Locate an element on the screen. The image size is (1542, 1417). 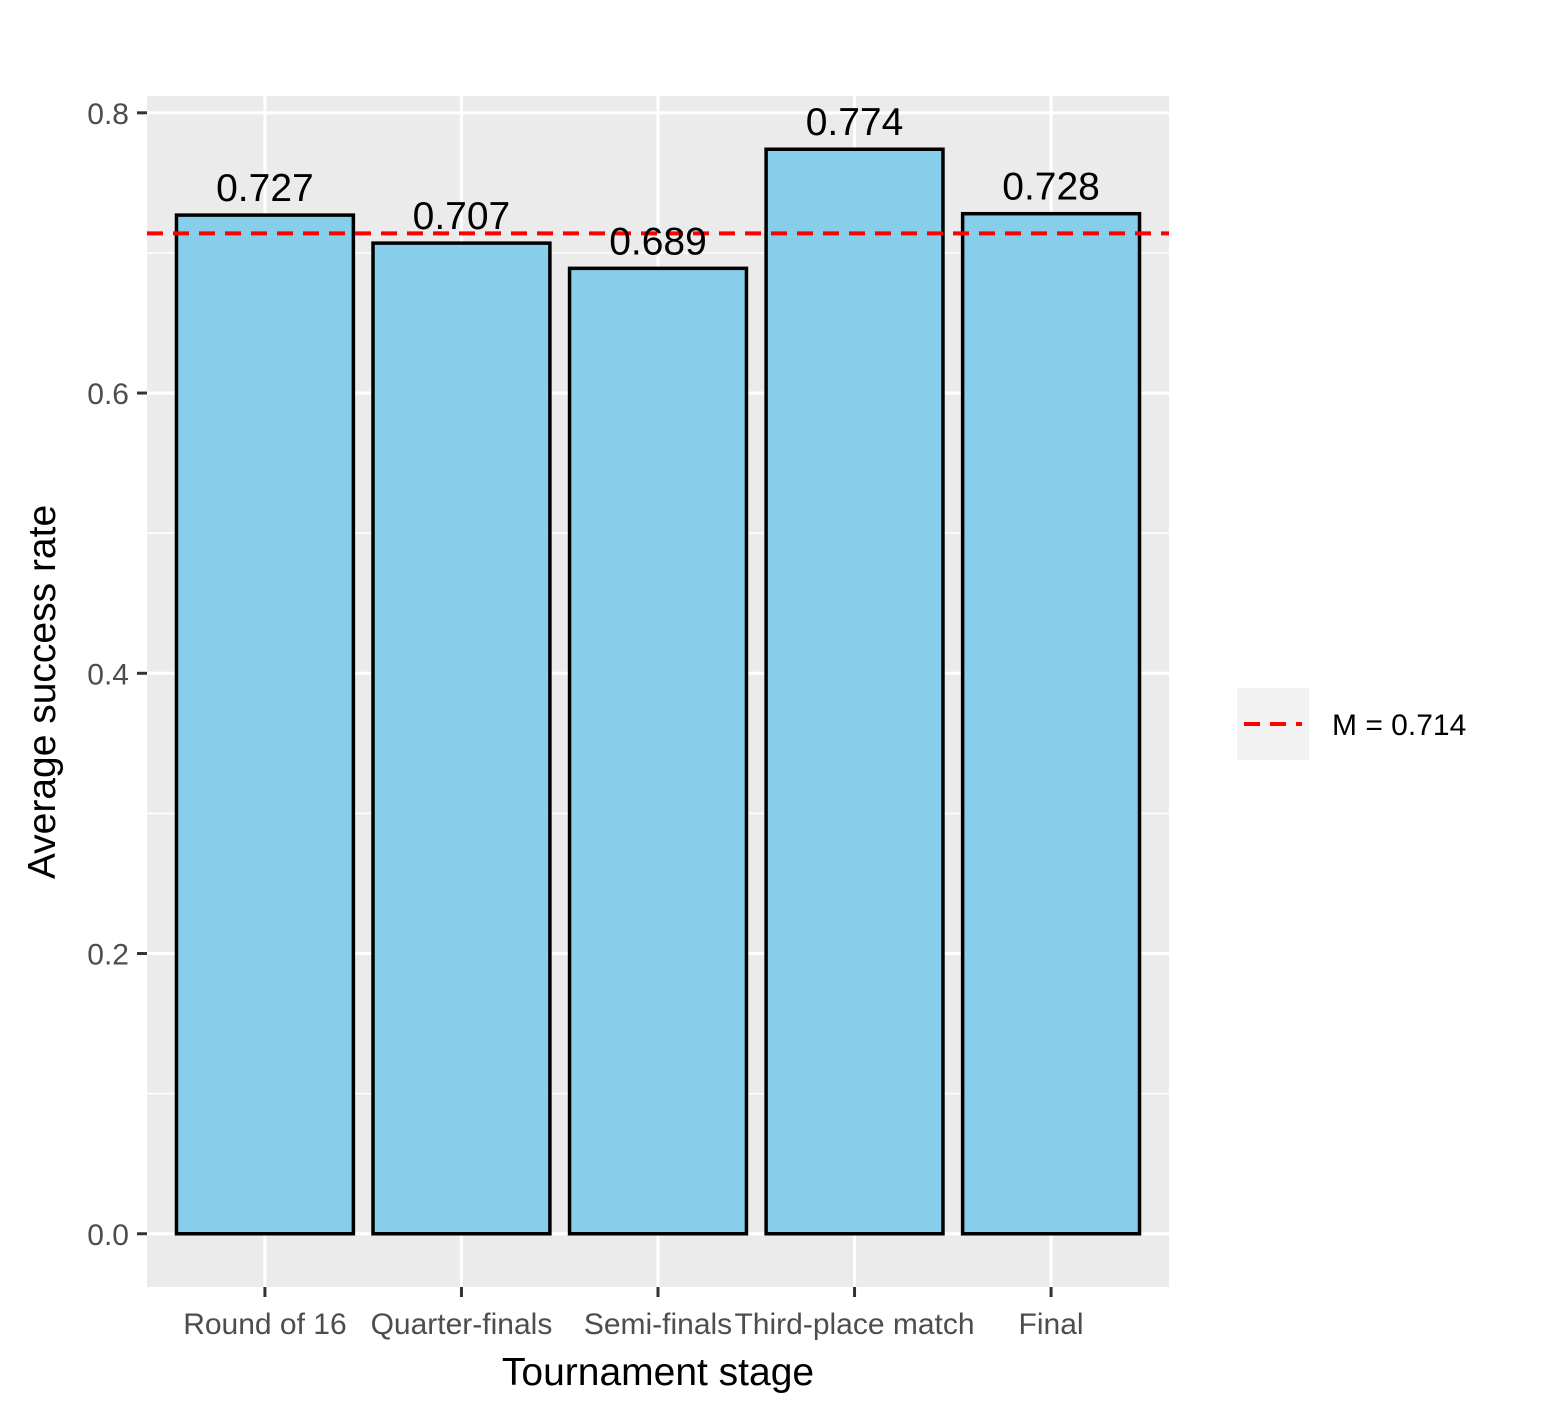
legend: M = 0.714 is located at coordinates (1351, 724).